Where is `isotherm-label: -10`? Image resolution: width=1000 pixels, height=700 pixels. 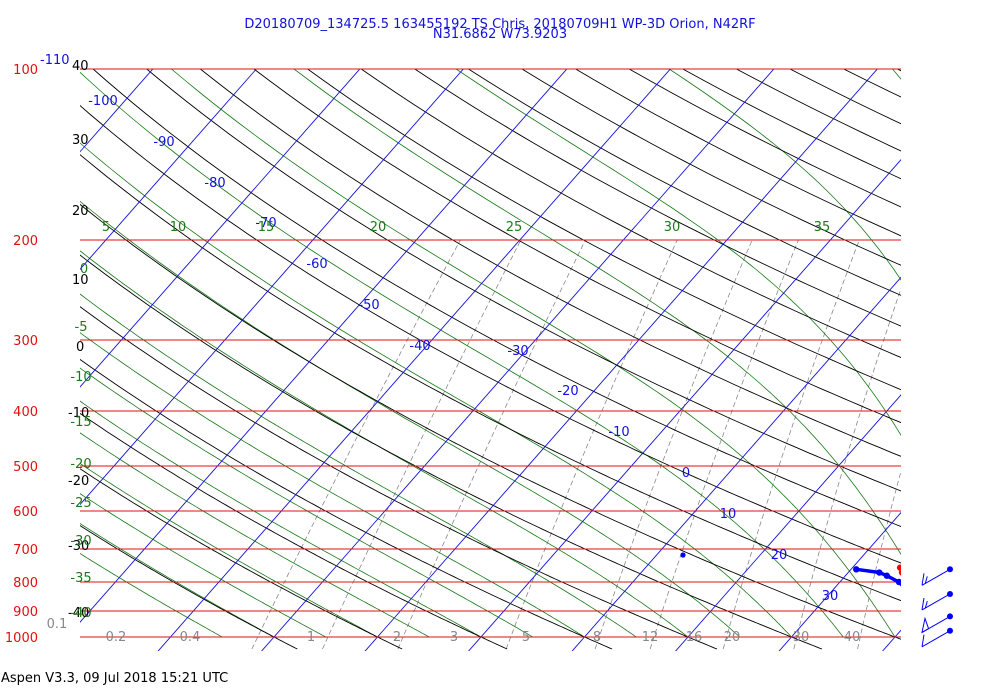
isotherm-label: -10 is located at coordinates (618, 432).